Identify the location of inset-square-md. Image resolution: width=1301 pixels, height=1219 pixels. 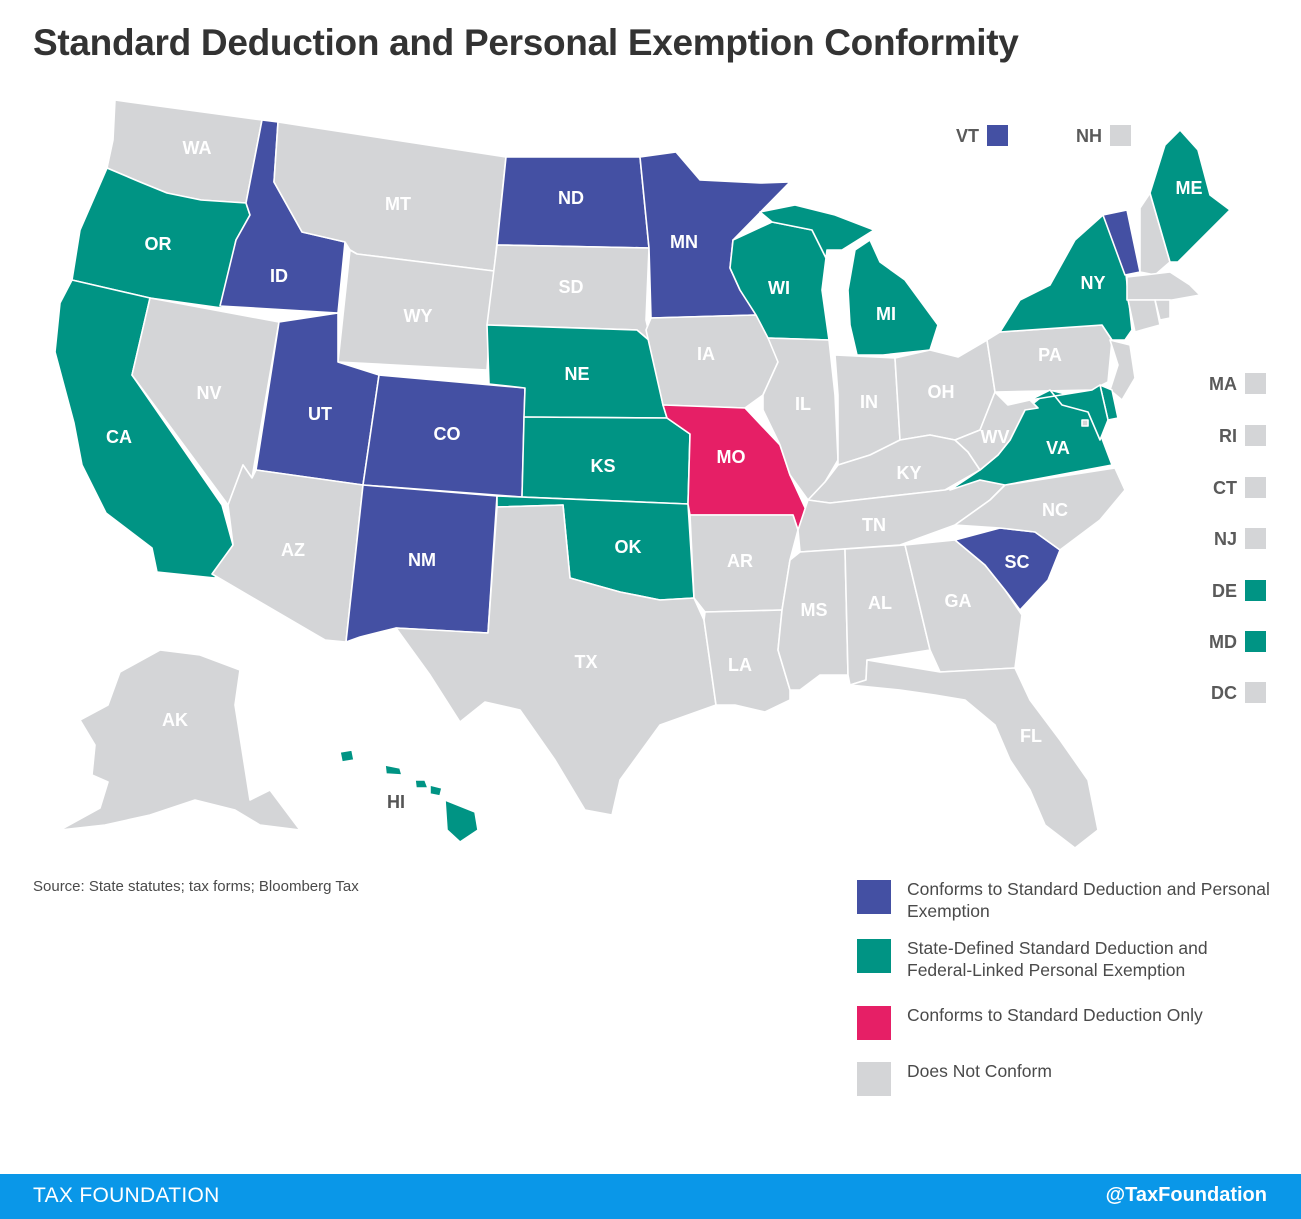
(1255, 641).